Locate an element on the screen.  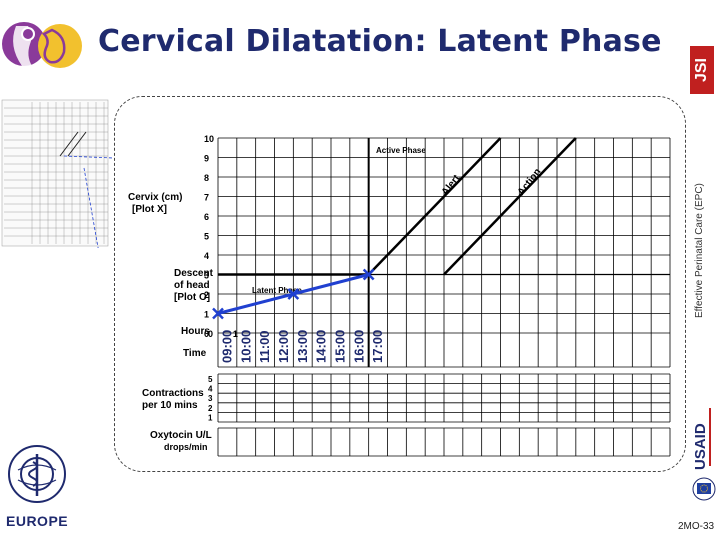
hours-tick-label: 0 is located at coordinates (210, 334).